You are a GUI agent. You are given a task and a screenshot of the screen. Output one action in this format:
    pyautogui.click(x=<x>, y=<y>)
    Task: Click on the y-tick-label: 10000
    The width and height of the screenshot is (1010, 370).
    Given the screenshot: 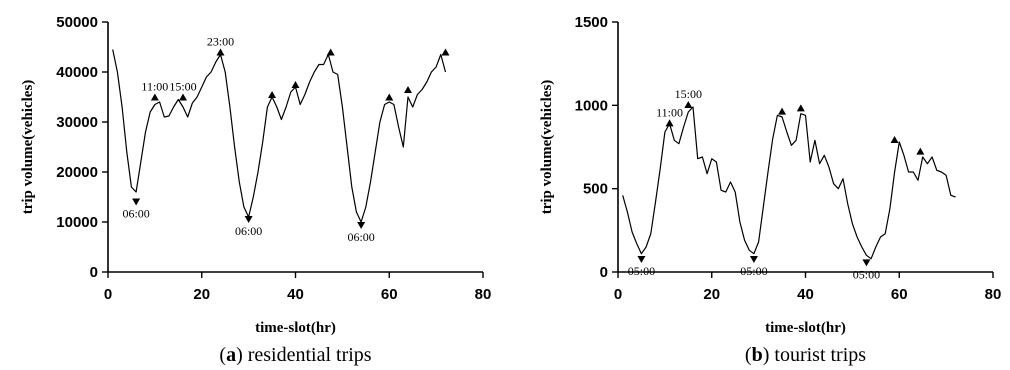 What is the action you would take?
    pyautogui.click(x=77, y=222)
    